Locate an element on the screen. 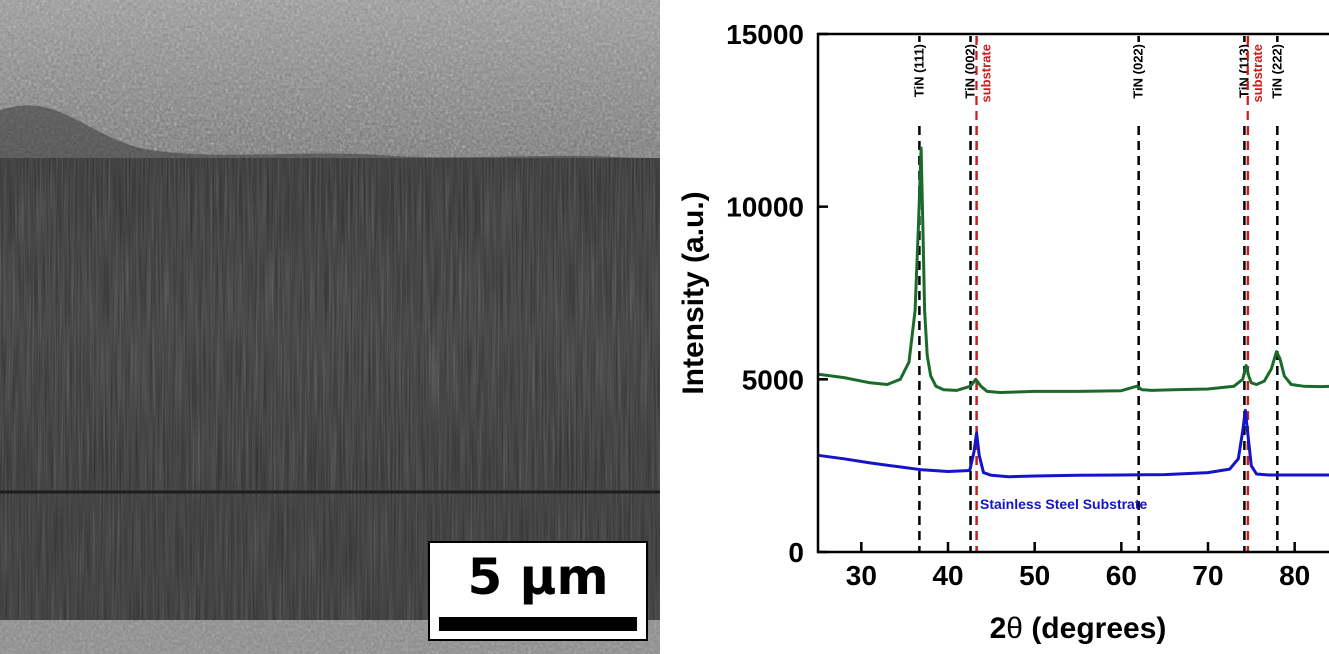 The width and height of the screenshot is (1329, 654). x-axis-title-suffix: (degrees) is located at coordinates (1094, 628).